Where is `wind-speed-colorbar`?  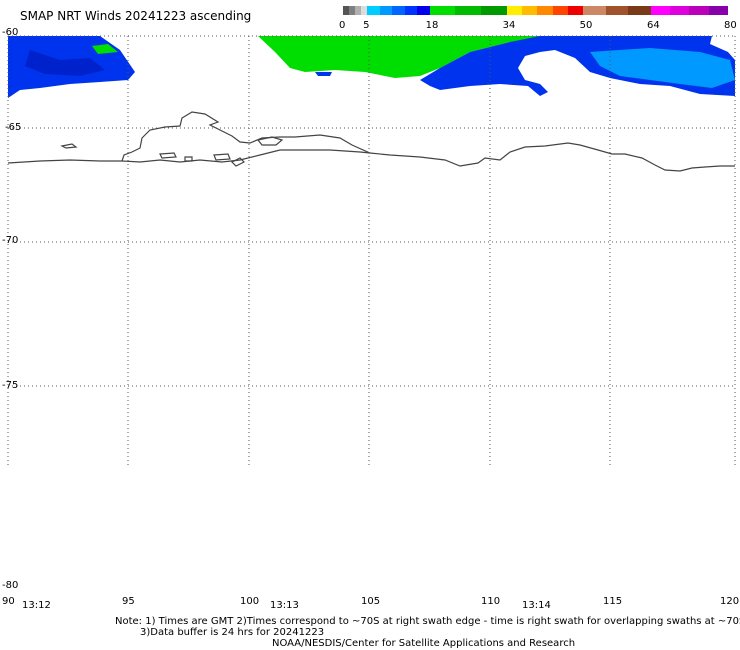
wind-speed-colorbar is located at coordinates (535, 10).